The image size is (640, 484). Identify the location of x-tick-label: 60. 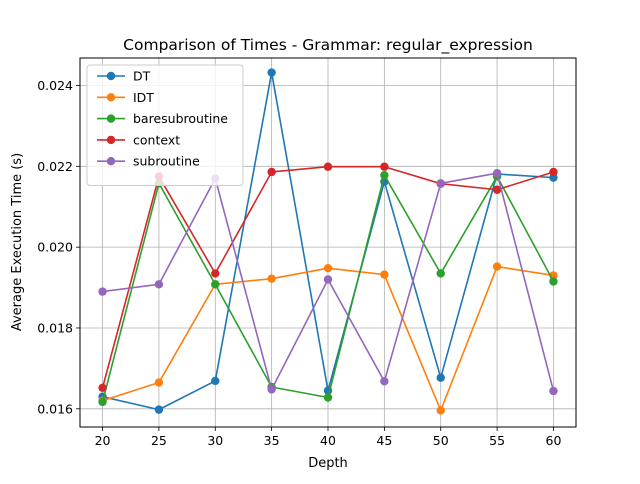
(554, 440).